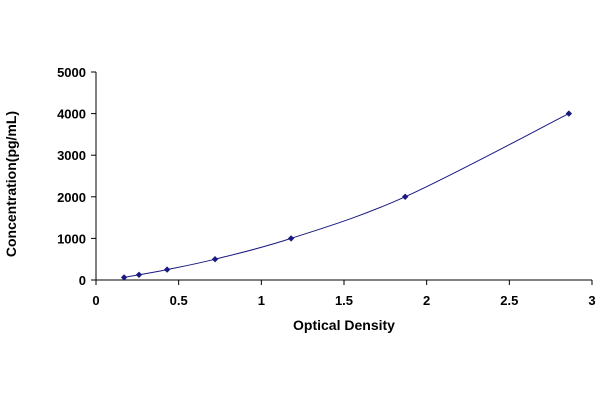 The image size is (600, 405). What do you see at coordinates (71, 238) in the screenshot?
I see `y-tick-label: 1000` at bounding box center [71, 238].